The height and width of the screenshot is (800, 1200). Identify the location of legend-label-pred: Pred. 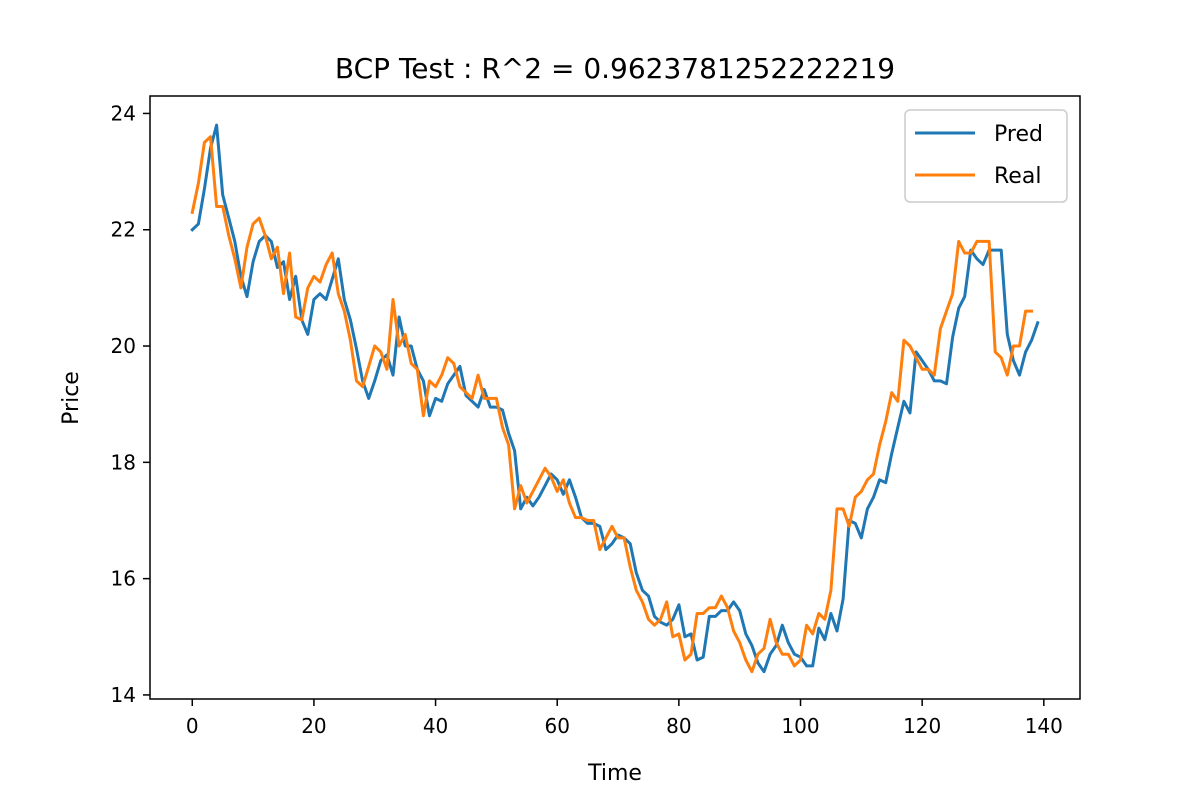
(1018, 134).